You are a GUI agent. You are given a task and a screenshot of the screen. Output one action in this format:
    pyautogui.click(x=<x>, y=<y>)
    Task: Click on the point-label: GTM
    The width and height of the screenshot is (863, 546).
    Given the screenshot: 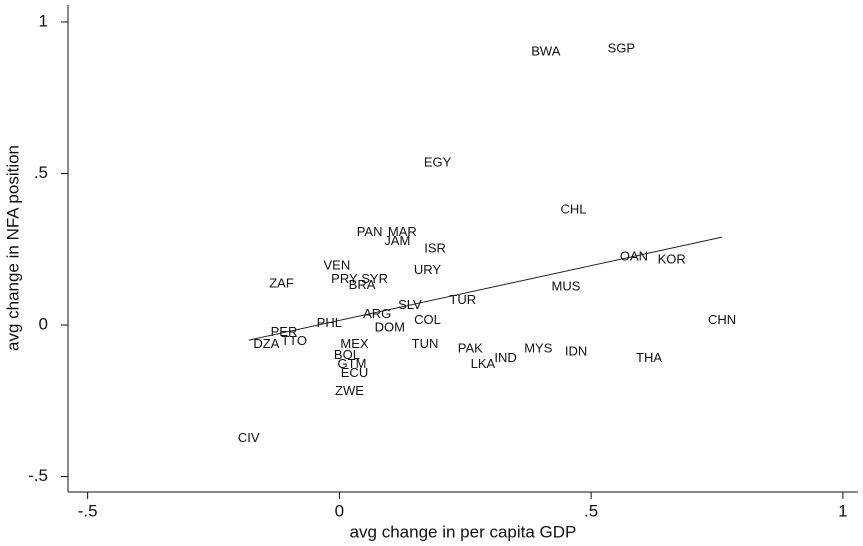 What is the action you would take?
    pyautogui.click(x=352, y=363)
    